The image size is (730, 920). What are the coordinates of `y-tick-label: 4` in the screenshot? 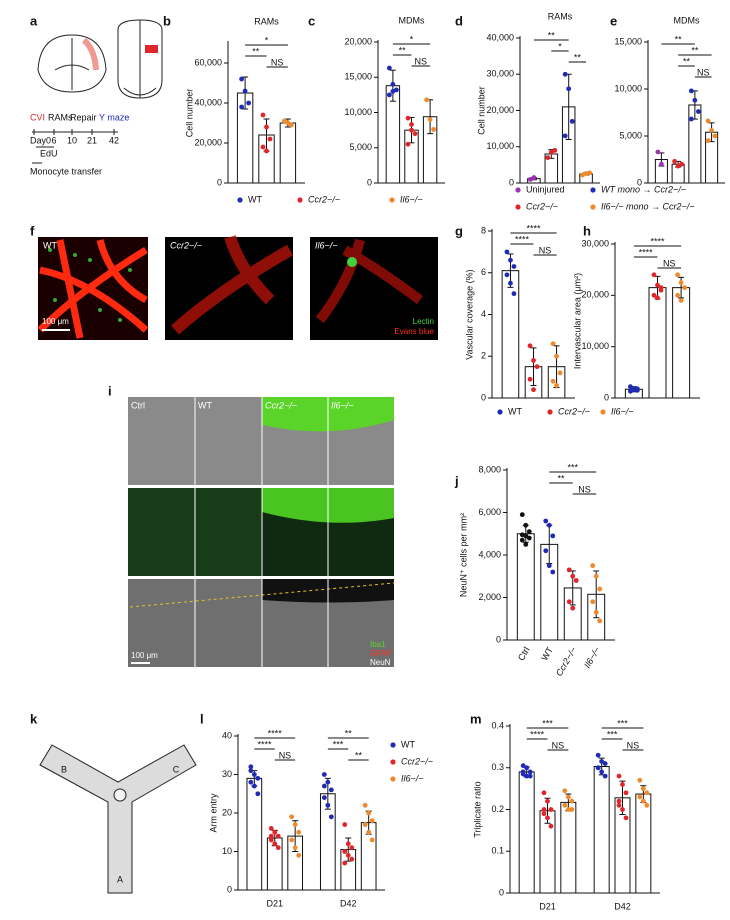 It's located at (483, 314).